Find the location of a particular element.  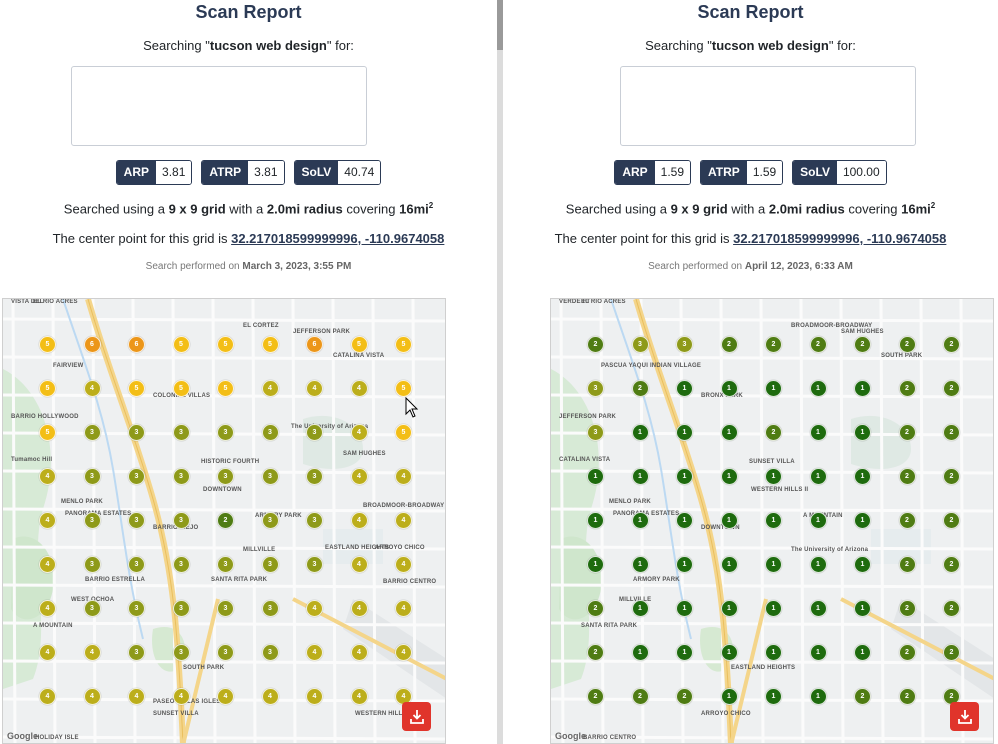

rank-pin: 6 is located at coordinates (314, 344).